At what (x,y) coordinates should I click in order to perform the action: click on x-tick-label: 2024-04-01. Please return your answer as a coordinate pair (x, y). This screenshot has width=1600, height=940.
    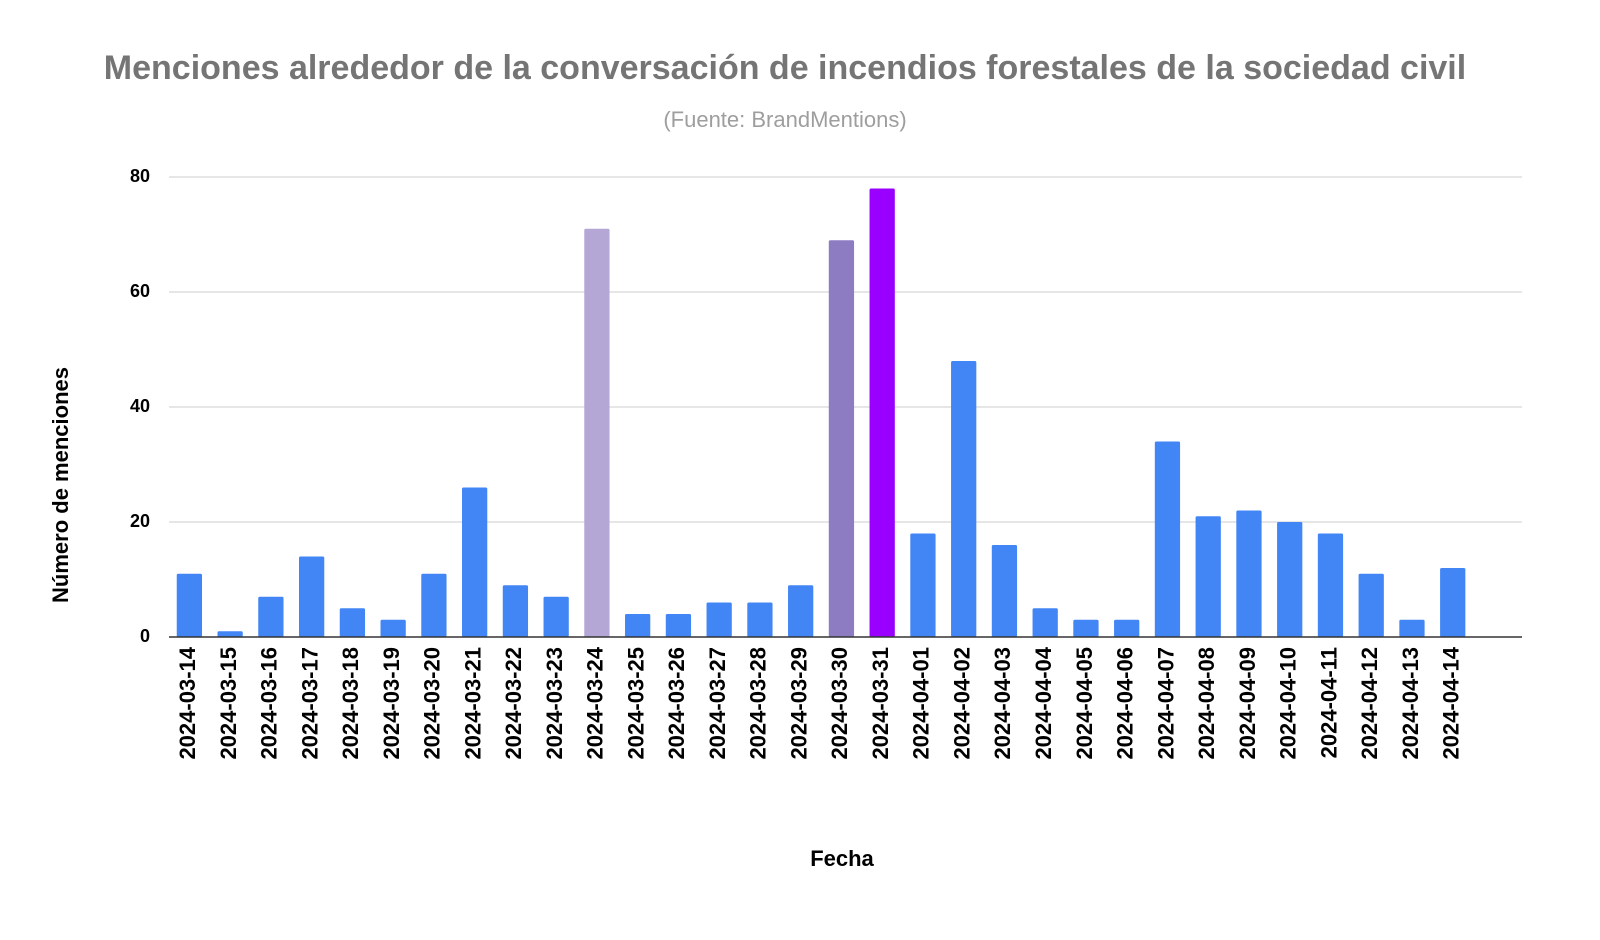
    Looking at the image, I should click on (921, 703).